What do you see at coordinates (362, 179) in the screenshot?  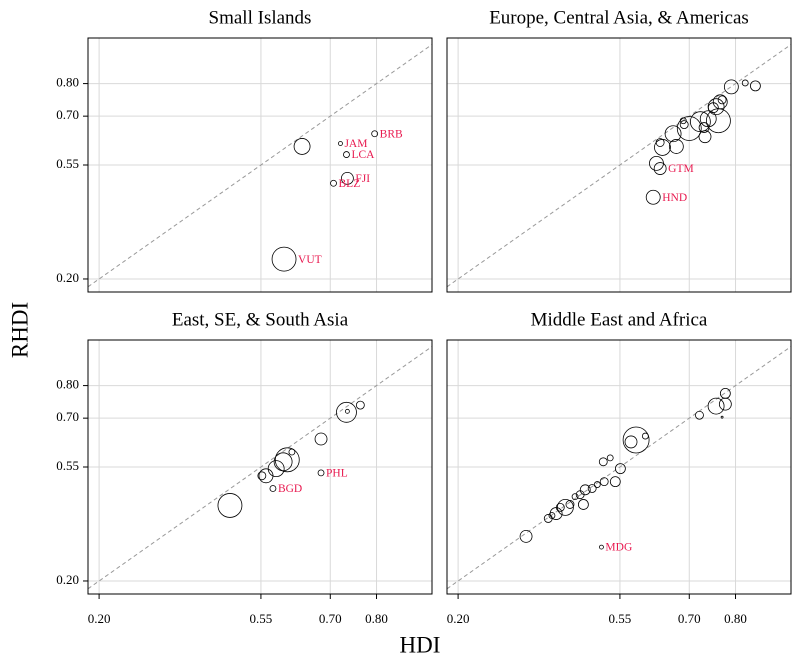 I see `point-label: FJI` at bounding box center [362, 179].